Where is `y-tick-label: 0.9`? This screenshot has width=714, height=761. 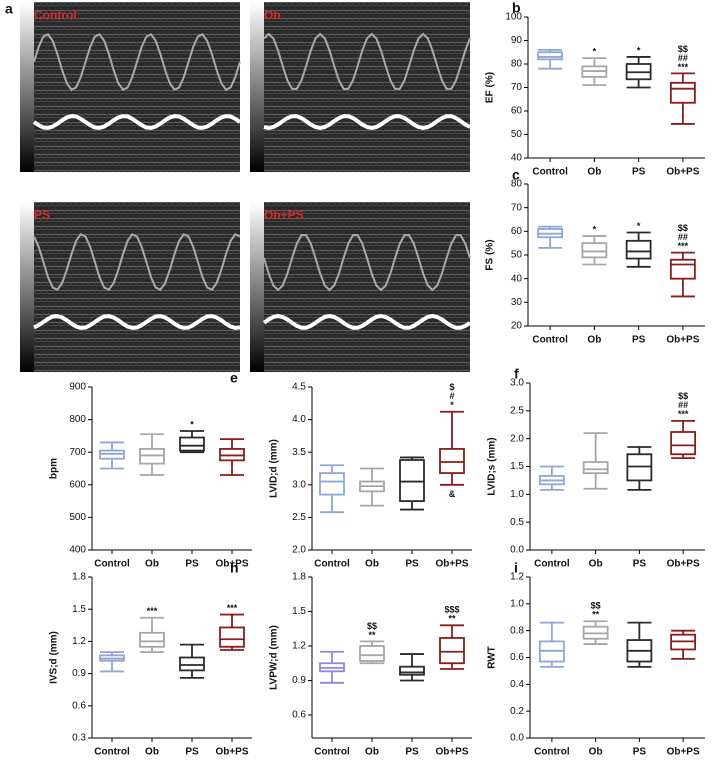
y-tick-label: 0.9 is located at coordinates (79, 673).